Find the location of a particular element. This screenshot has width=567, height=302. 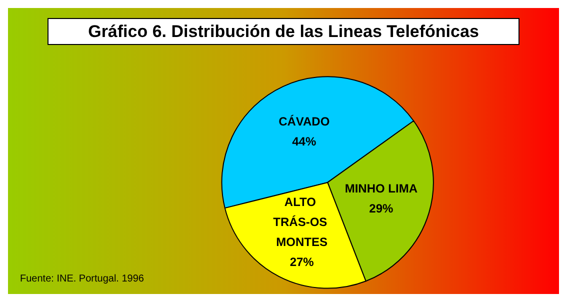

data-label: 29% is located at coordinates (381, 208).